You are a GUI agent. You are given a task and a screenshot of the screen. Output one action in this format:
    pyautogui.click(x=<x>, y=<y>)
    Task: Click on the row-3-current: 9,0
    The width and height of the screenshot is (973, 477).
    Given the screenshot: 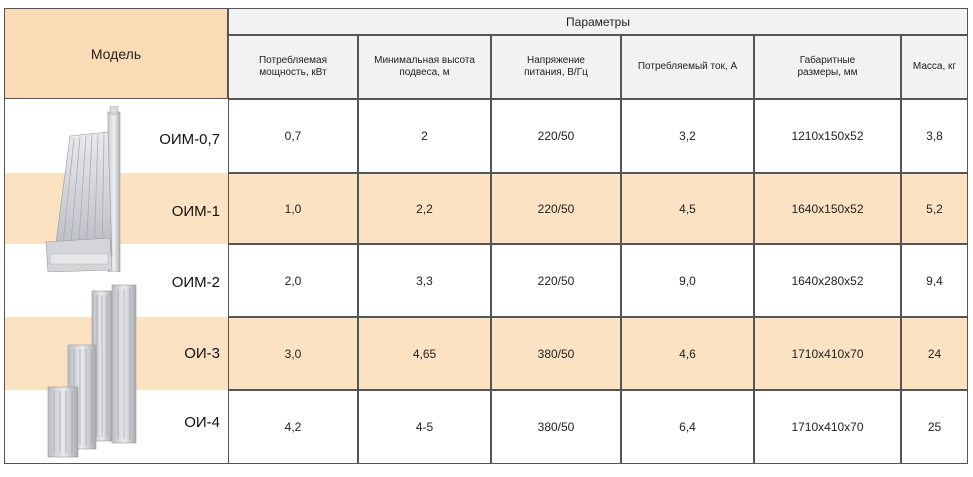 What is the action you would take?
    pyautogui.click(x=687, y=280)
    